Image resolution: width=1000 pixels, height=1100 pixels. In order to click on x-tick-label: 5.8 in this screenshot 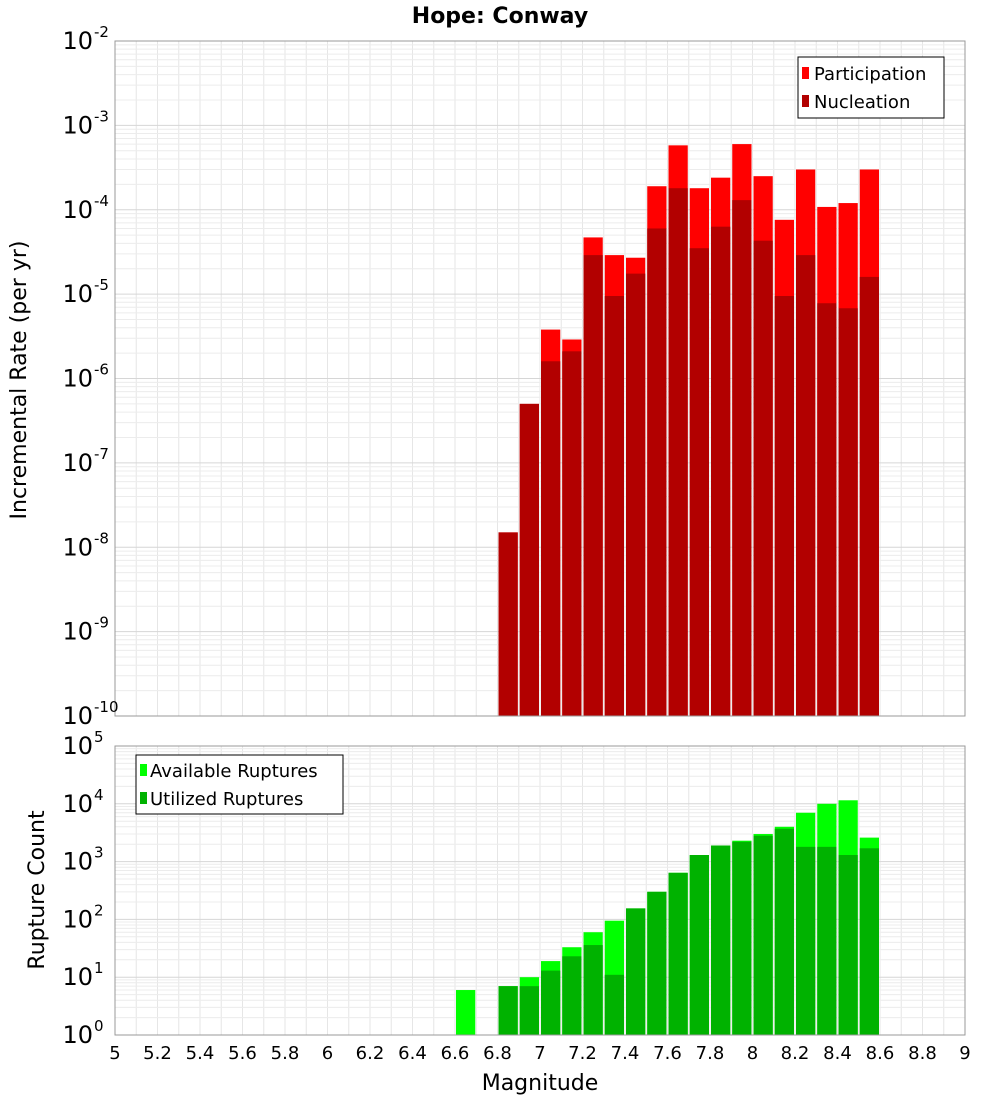, I will do `click(285, 1053)`.